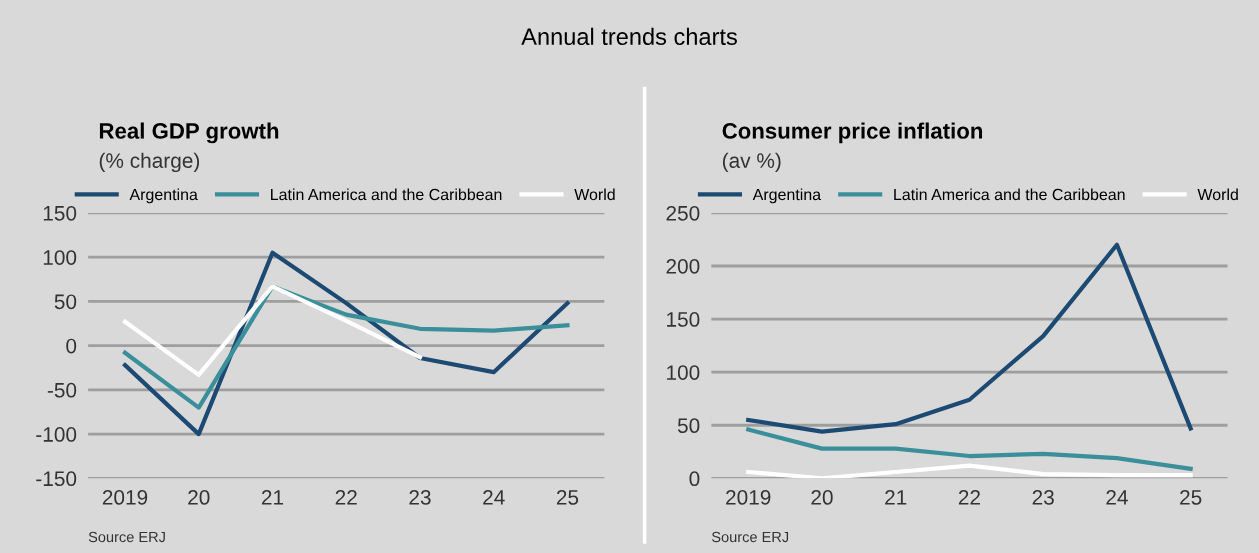 This screenshot has width=1259, height=553. What do you see at coordinates (62, 390) in the screenshot?
I see `y-tick-label: -50` at bounding box center [62, 390].